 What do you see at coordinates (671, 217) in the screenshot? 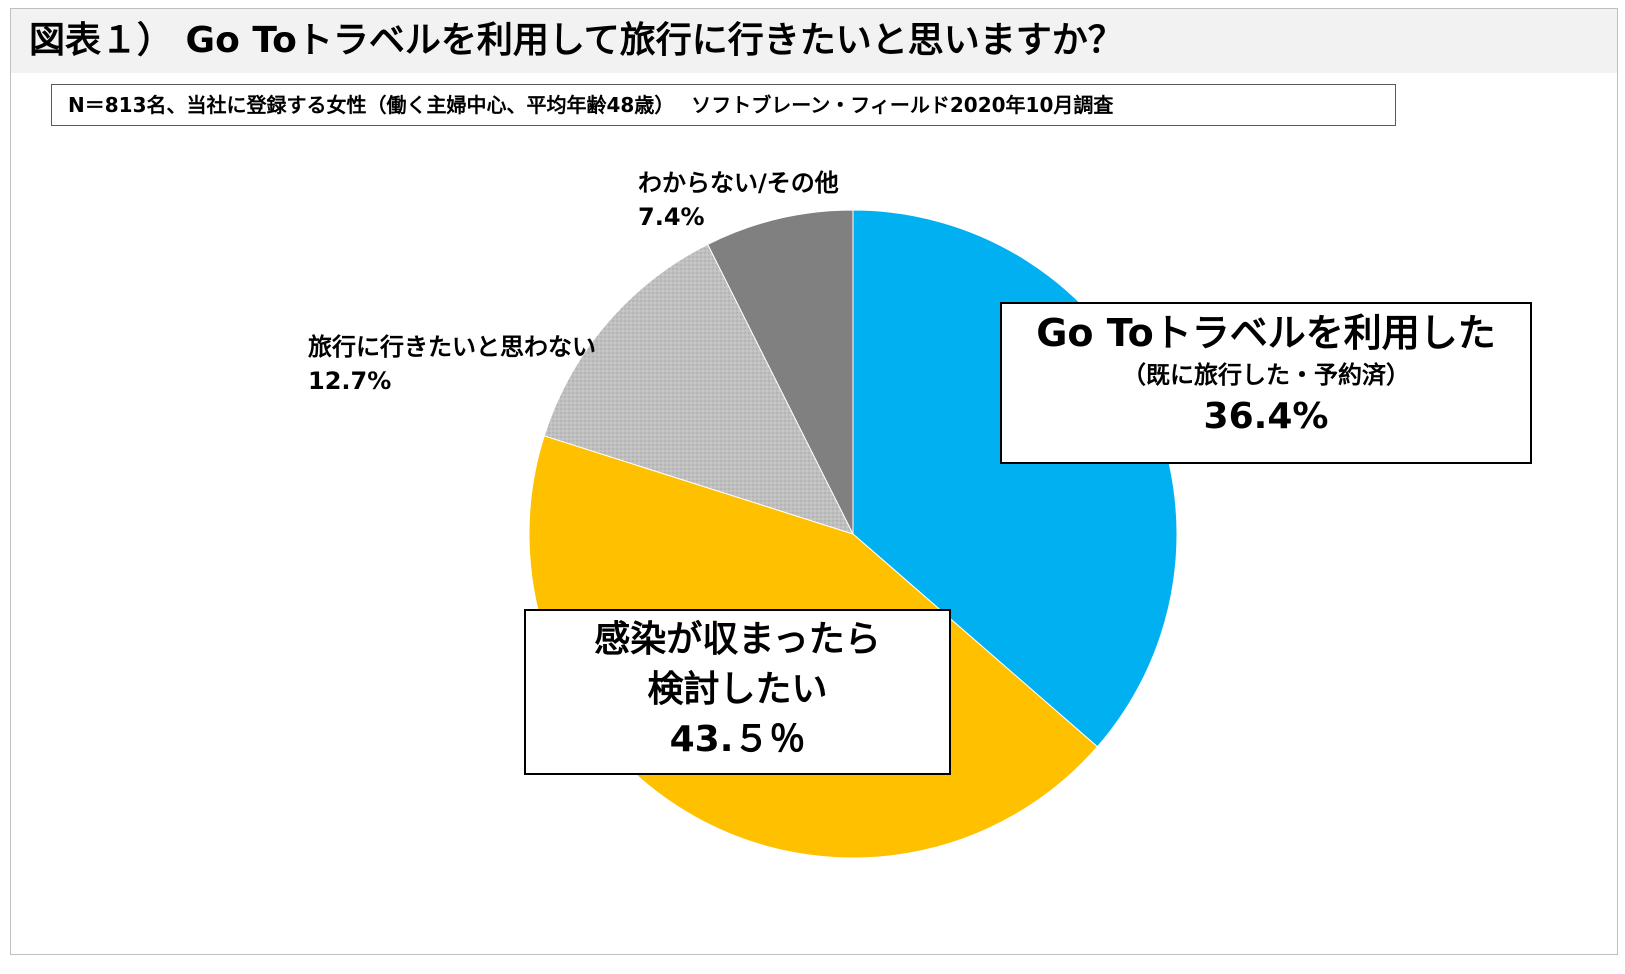
I see `slice-label-unknown-value: 7.4%` at bounding box center [671, 217].